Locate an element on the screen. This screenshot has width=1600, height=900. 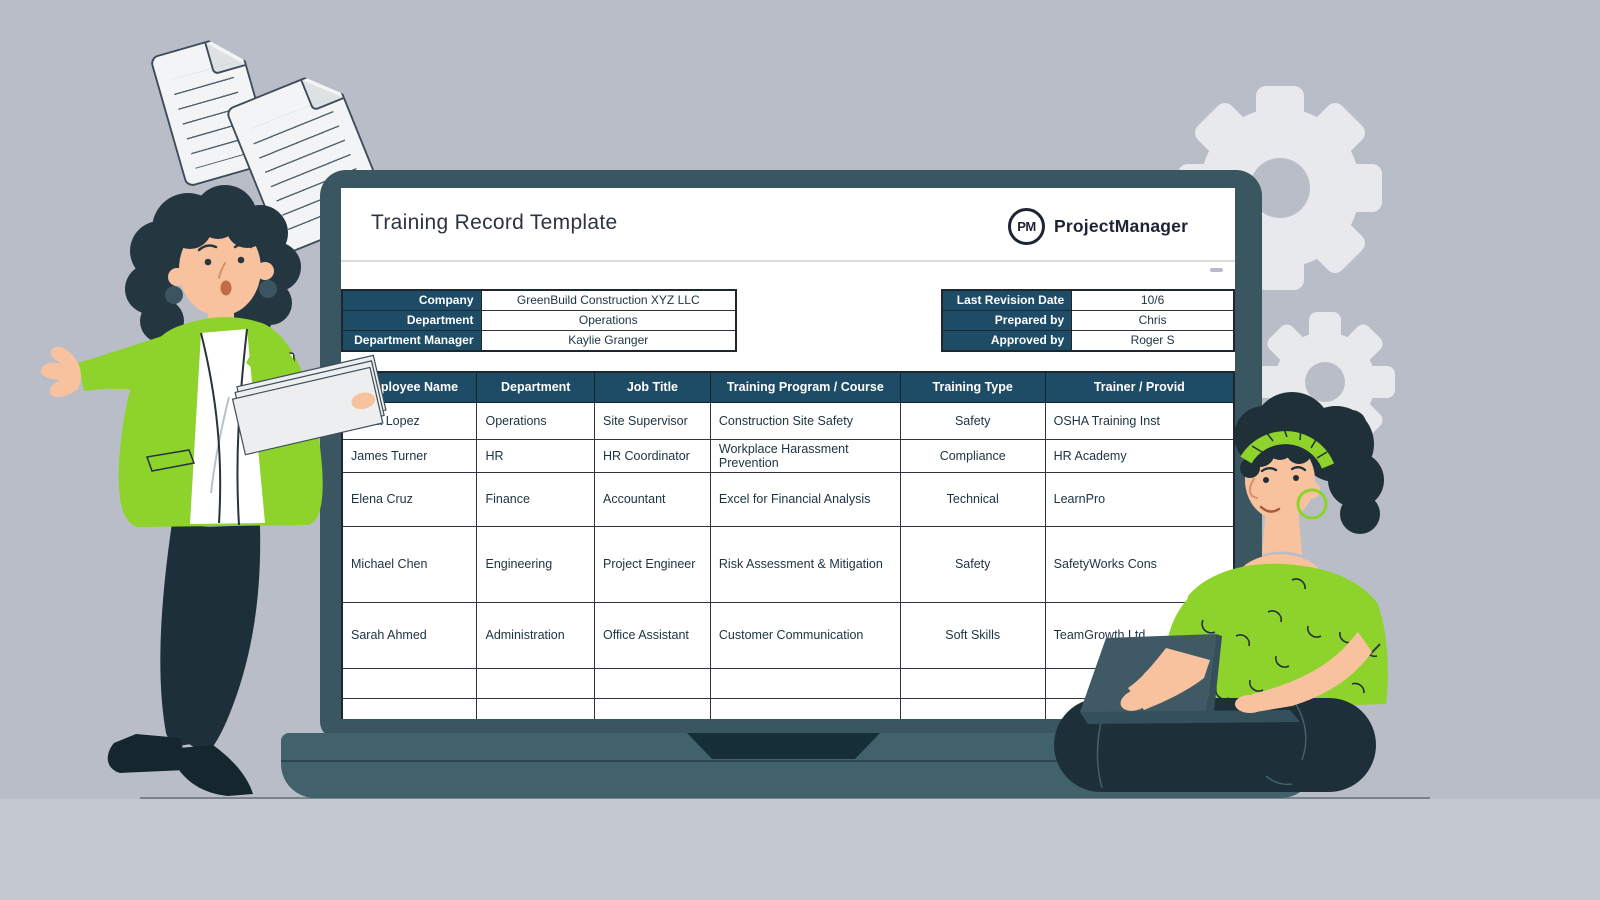
cell: Administration is located at coordinates (535, 635).